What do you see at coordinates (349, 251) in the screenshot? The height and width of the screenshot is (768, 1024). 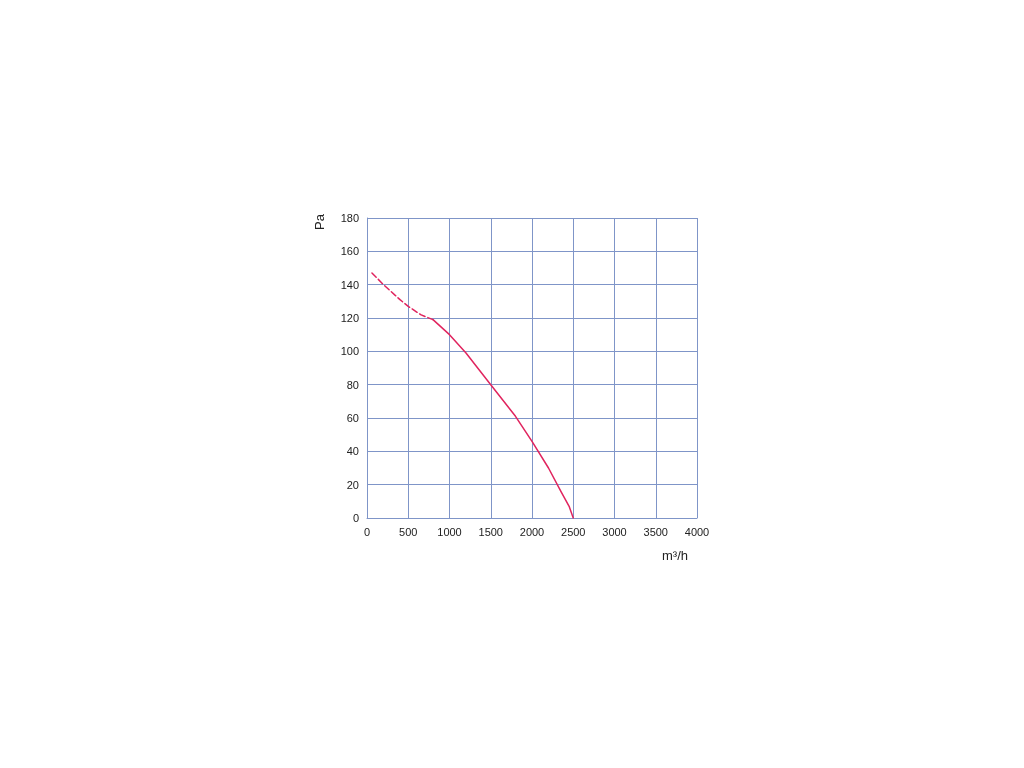 I see `y-tick-label: 160` at bounding box center [349, 251].